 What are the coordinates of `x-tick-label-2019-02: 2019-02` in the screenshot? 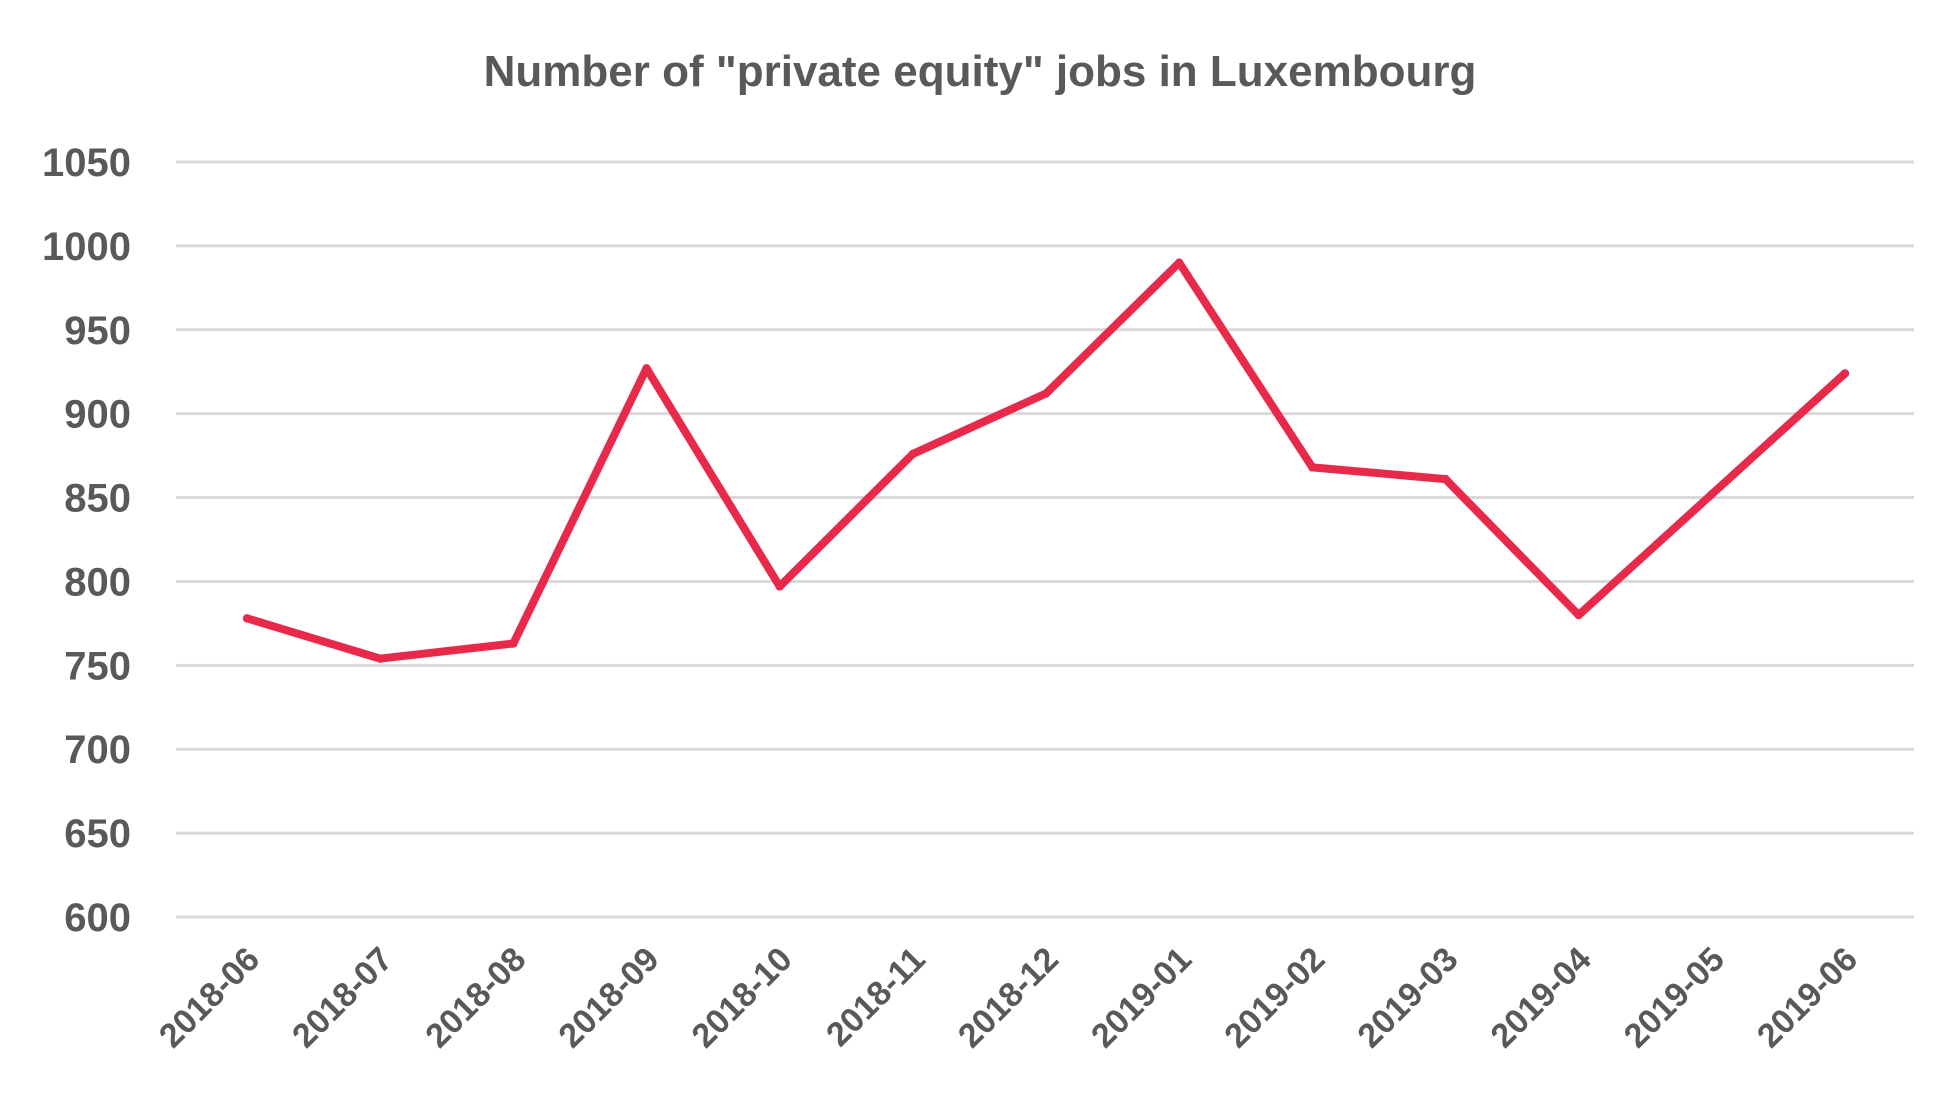 It's located at (1274, 997).